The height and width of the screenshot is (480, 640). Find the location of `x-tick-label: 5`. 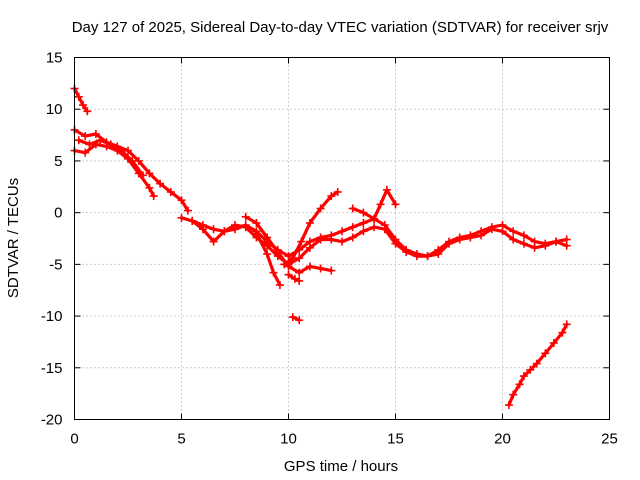

x-tick-label: 5 is located at coordinates (181, 439).